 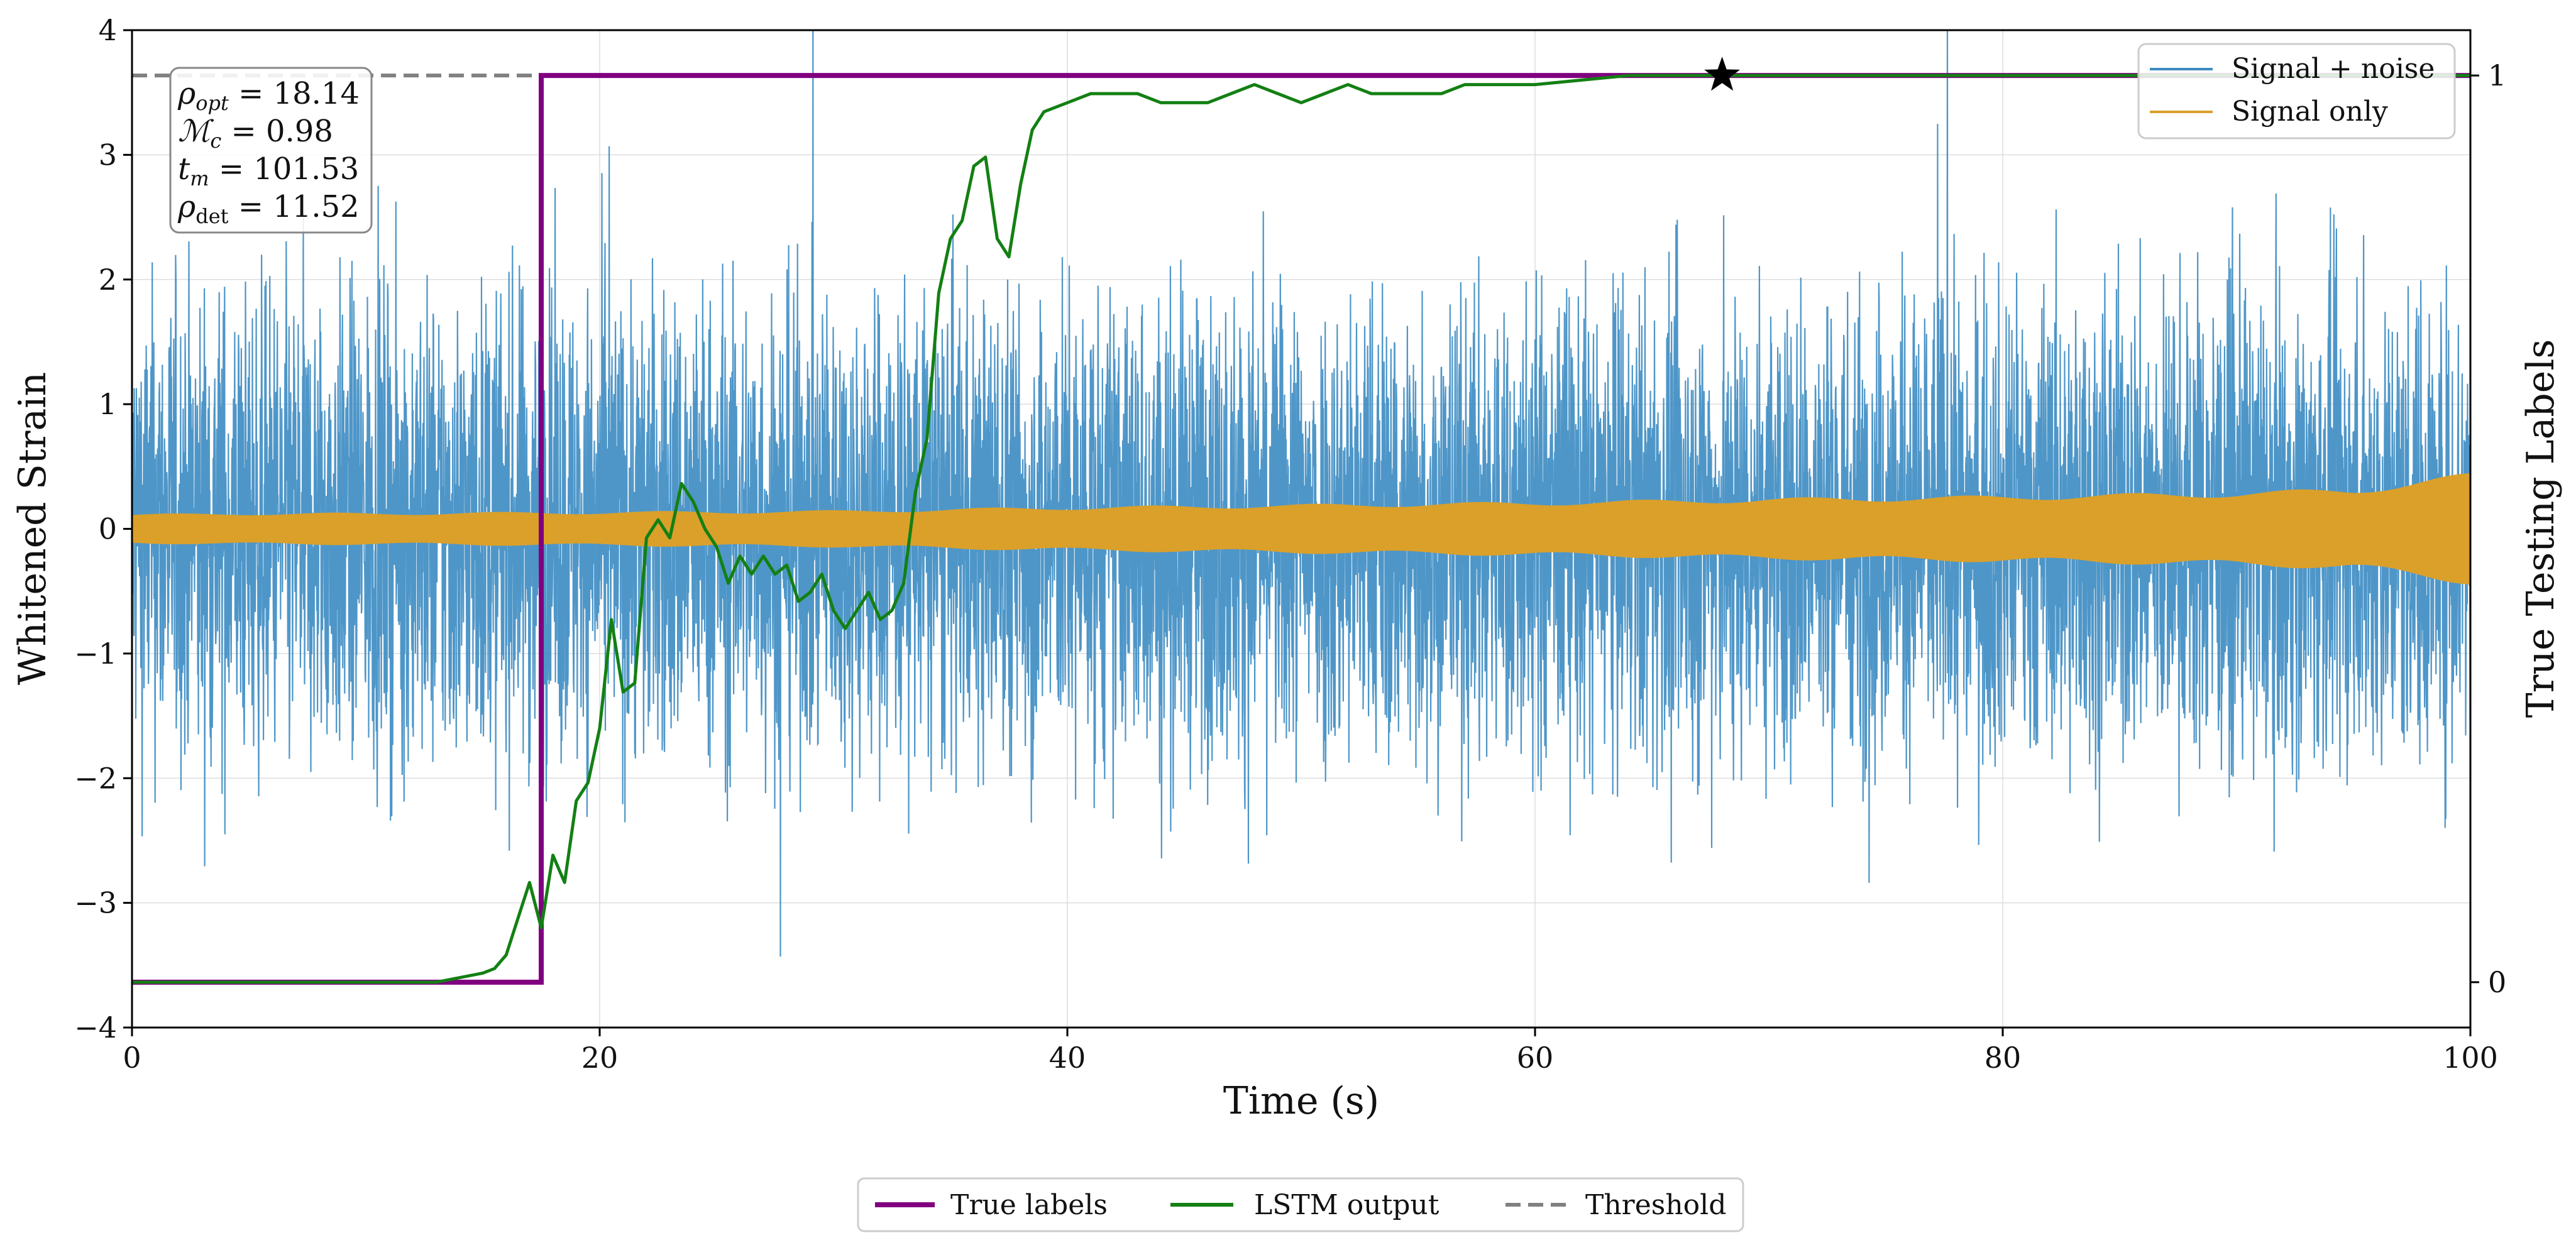 I want to click on info-rho-opt-value: 18.14, so click(x=316, y=93).